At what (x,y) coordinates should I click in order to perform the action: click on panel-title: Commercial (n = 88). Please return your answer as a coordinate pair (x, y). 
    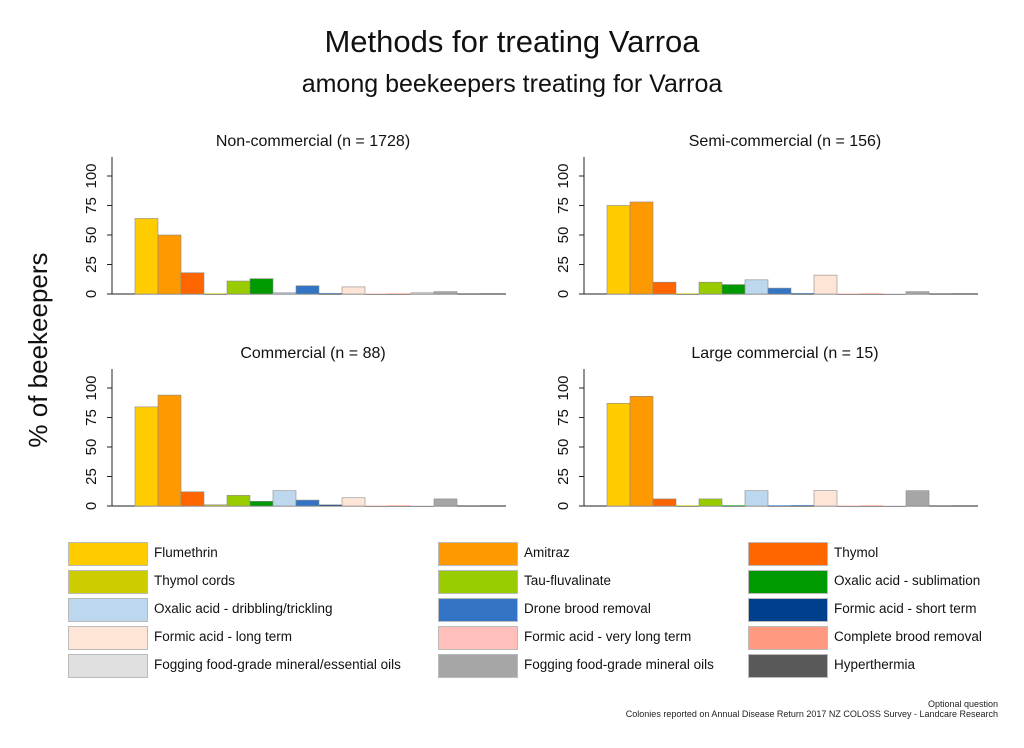
    Looking at the image, I should click on (312, 353).